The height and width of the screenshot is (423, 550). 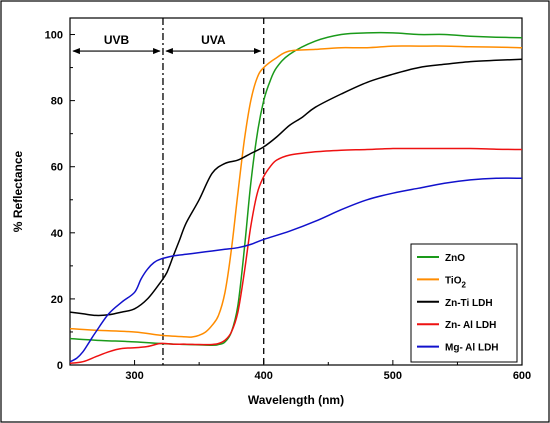 I want to click on y-tick-label: 80, so click(x=57, y=102).